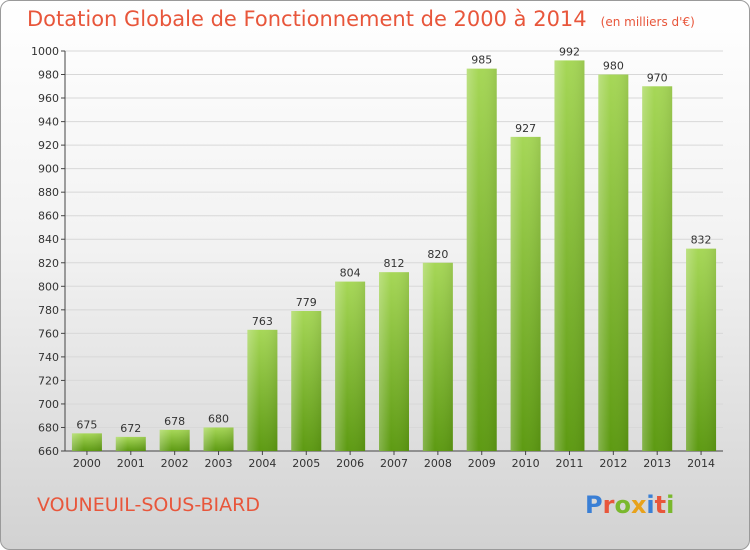 The image size is (750, 550). What do you see at coordinates (701, 240) in the screenshot?
I see `data-label: 832` at bounding box center [701, 240].